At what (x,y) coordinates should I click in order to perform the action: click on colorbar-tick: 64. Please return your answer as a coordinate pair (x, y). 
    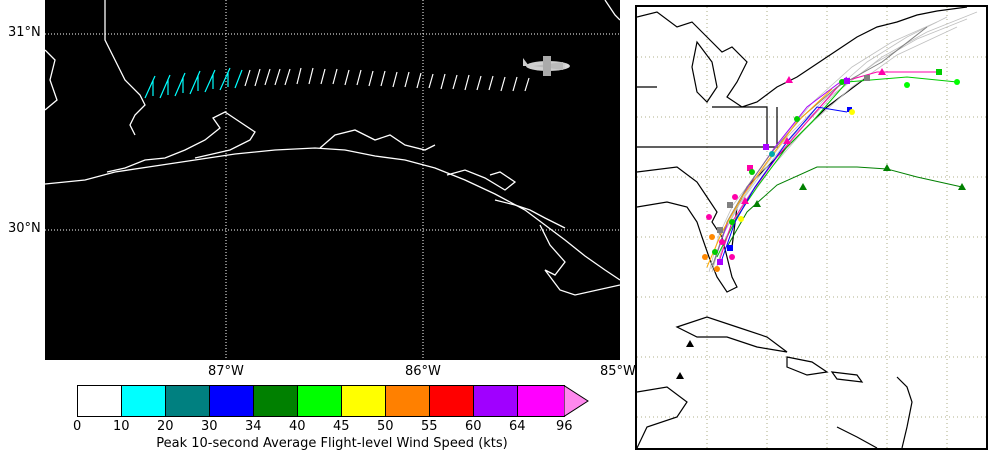
    Looking at the image, I should click on (517, 426).